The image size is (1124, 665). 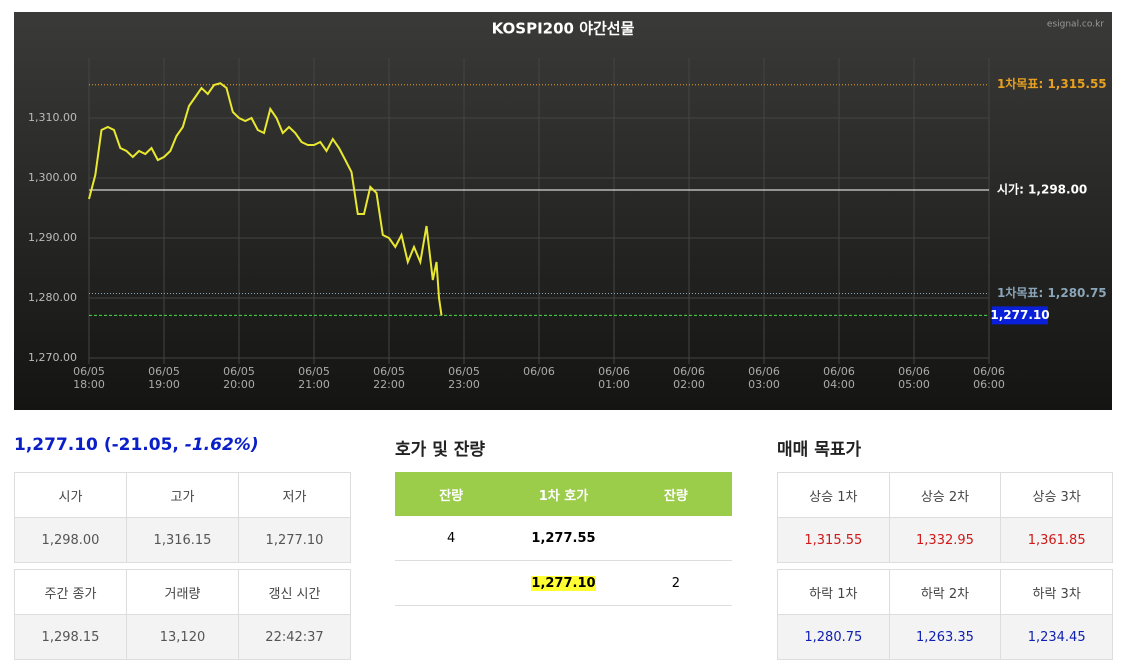 I want to click on value-cell: 1,361.85, so click(x=1056, y=540).